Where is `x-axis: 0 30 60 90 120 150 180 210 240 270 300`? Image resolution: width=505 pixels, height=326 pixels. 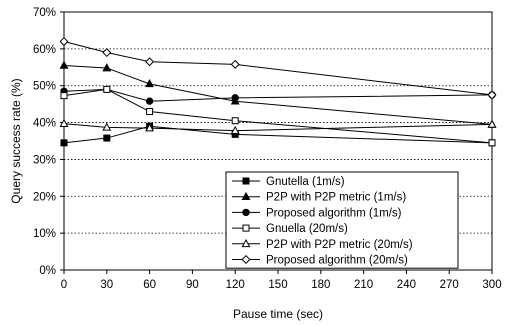 x-axis: 0 30 60 90 120 150 180 210 240 270 300 is located at coordinates (281, 280).